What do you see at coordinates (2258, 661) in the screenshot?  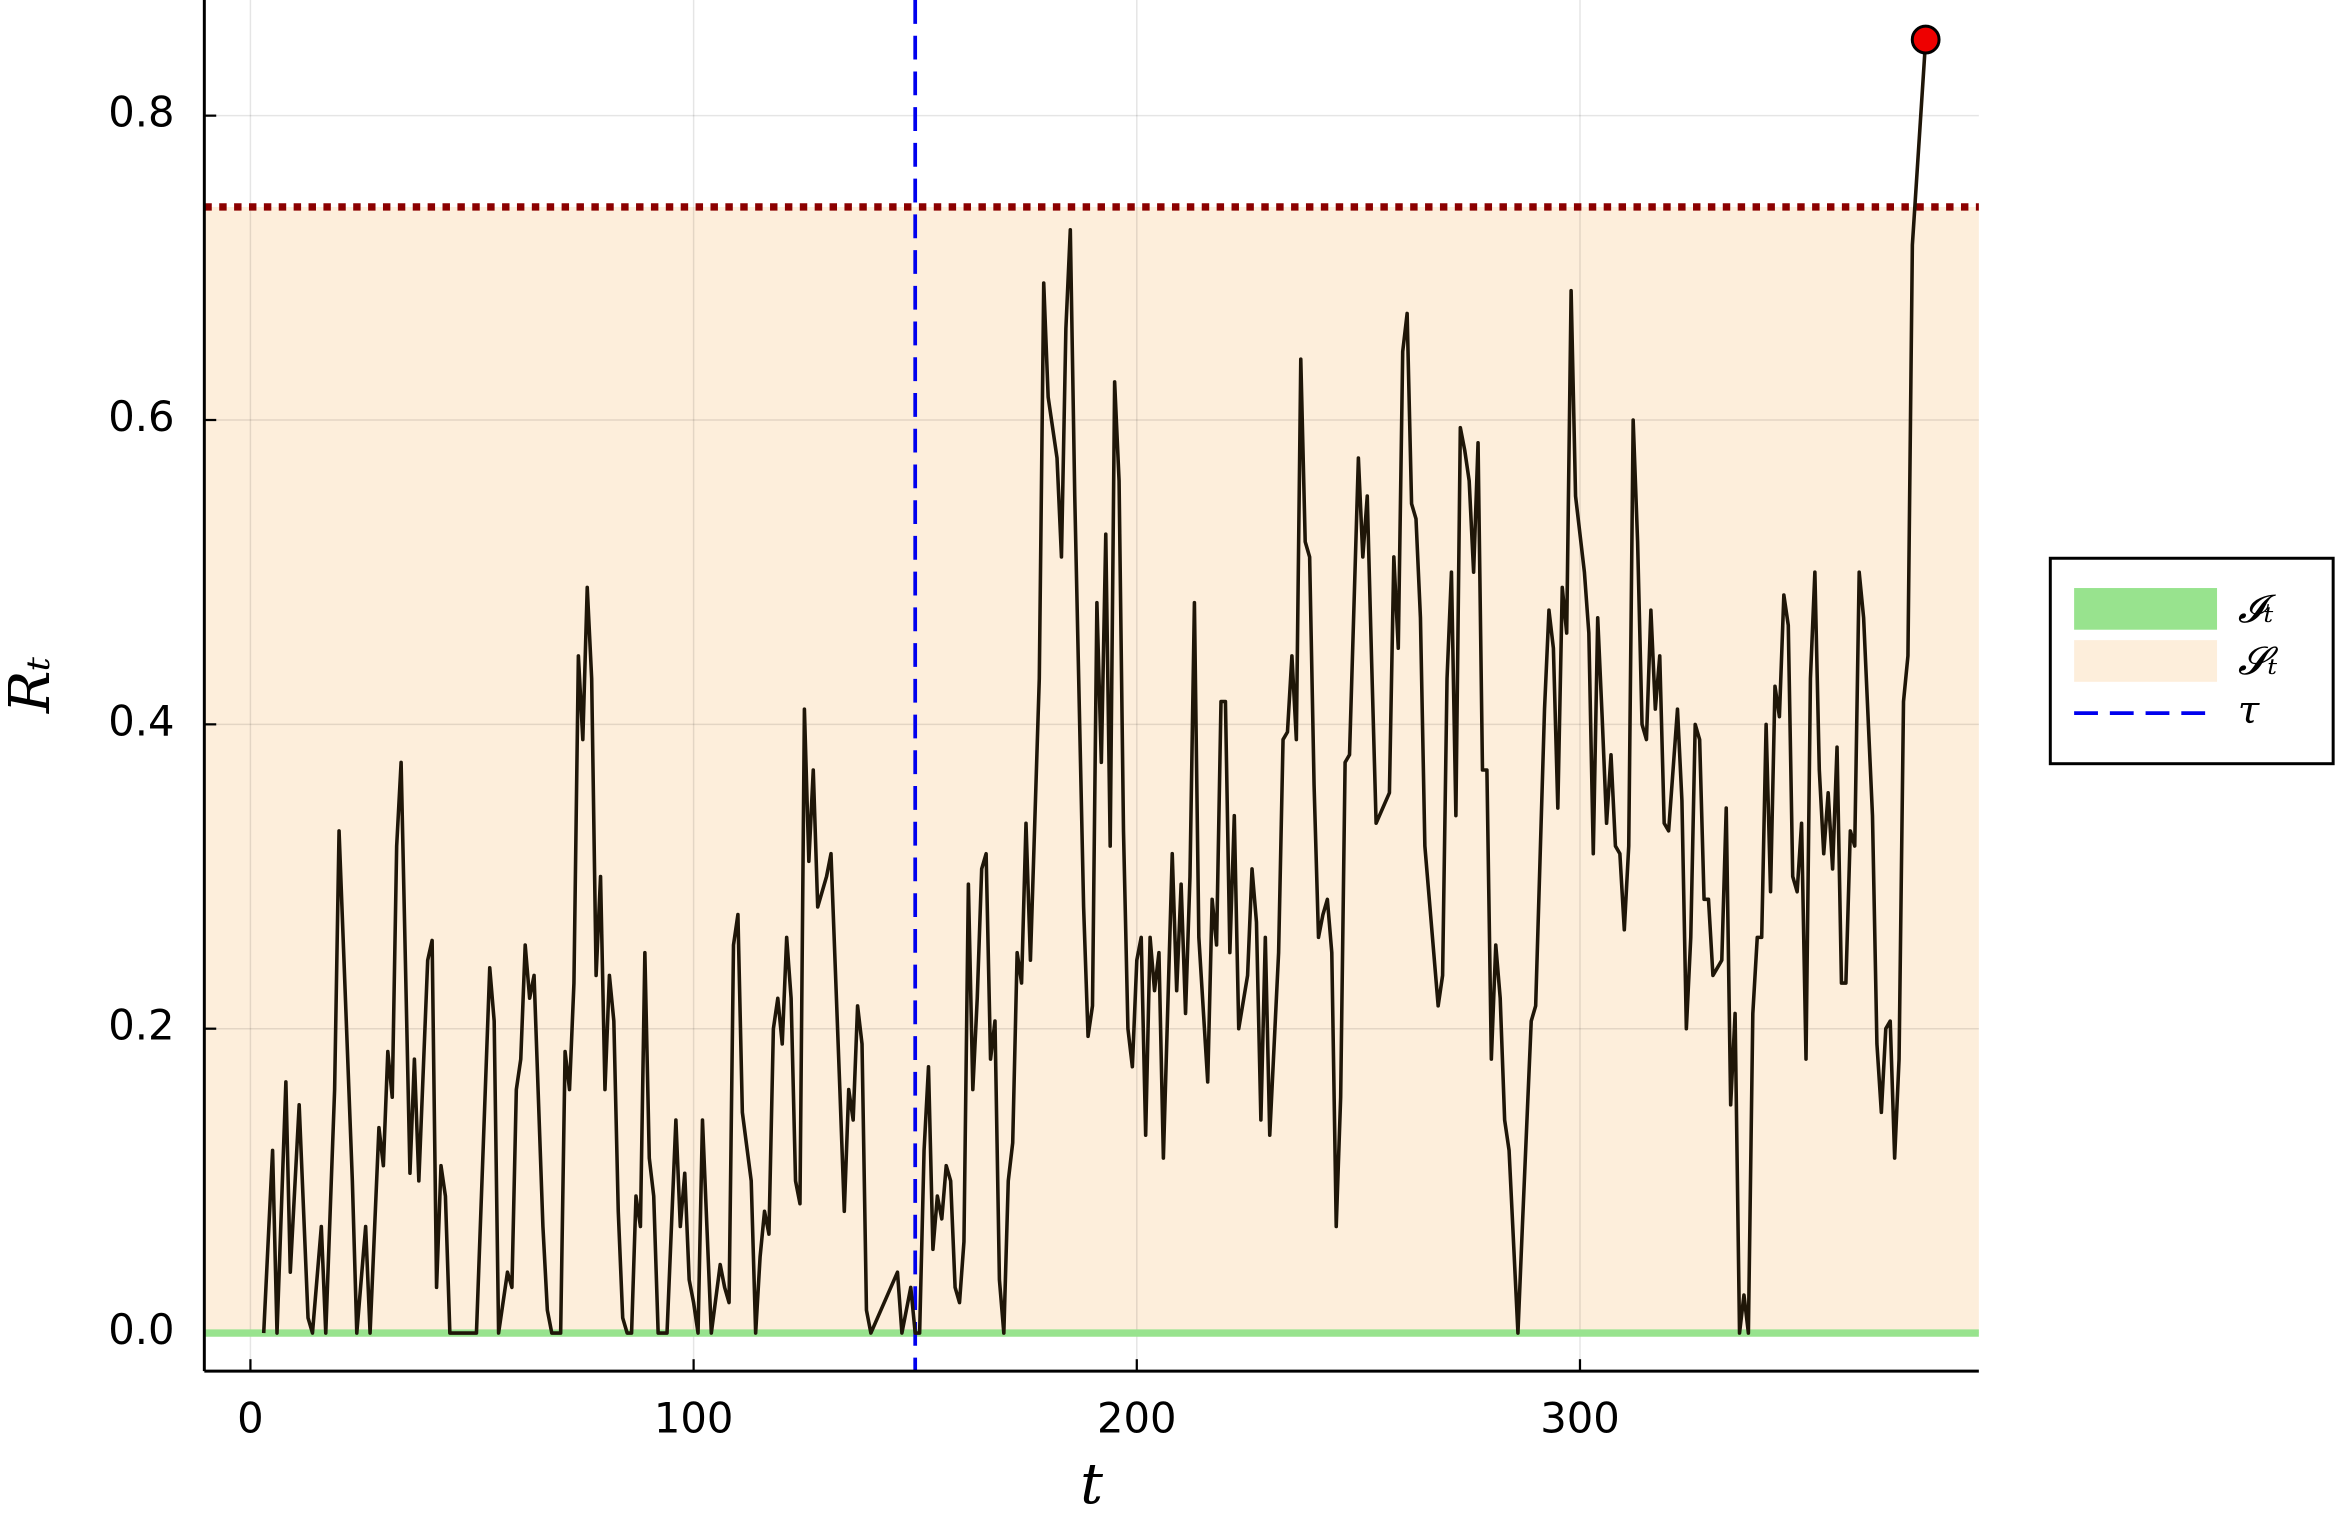 I see `legend-label: 𝓢ₜ` at bounding box center [2258, 661].